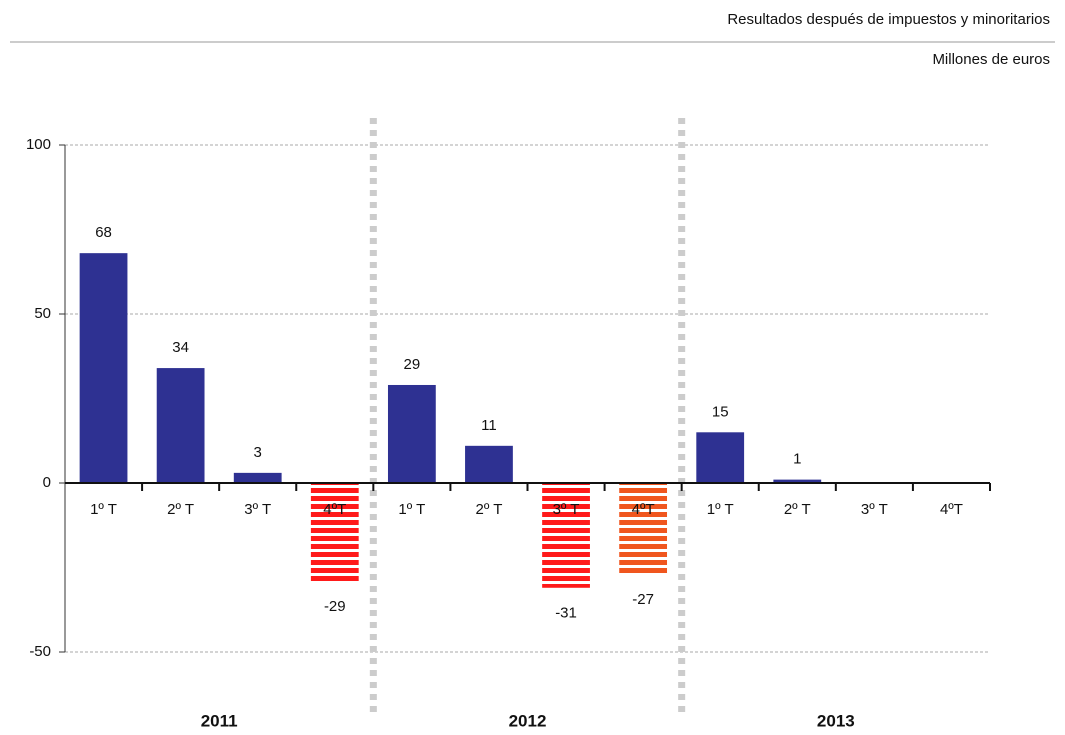 Image resolution: width=1065 pixels, height=735 pixels. What do you see at coordinates (797, 459) in the screenshot?
I see `value-label: 1` at bounding box center [797, 459].